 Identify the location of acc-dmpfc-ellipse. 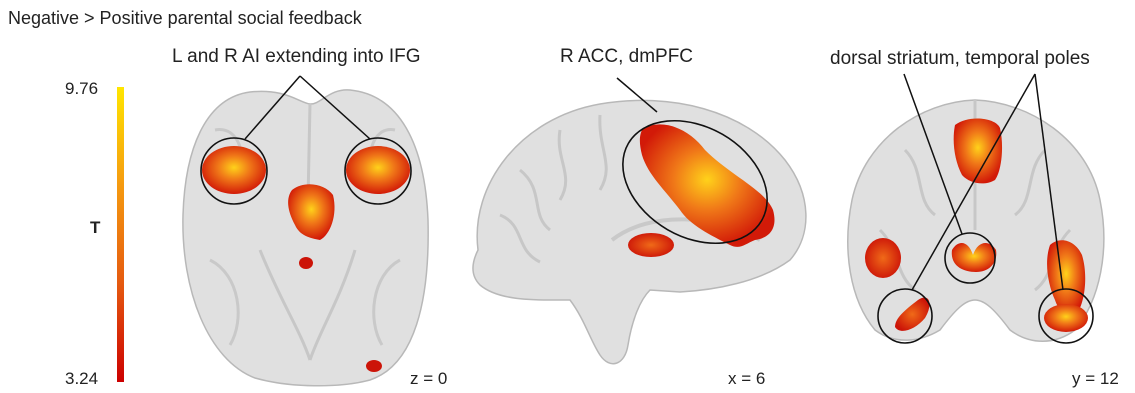
(695, 182).